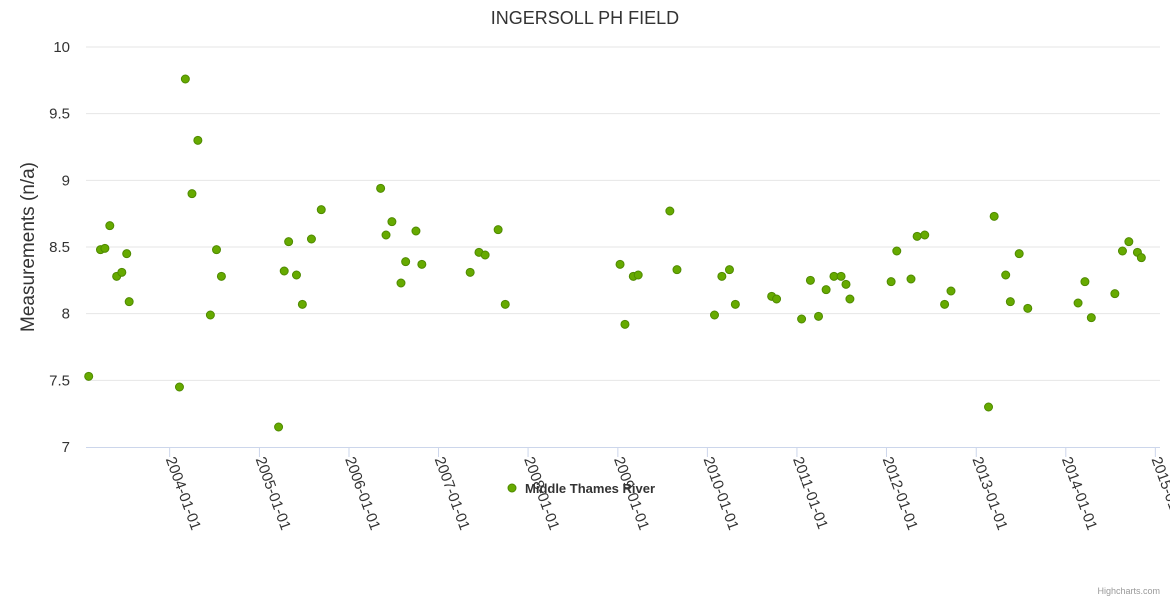 The width and height of the screenshot is (1170, 605). Describe the element at coordinates (66, 314) in the screenshot. I see `y-tick-label: 8` at that location.